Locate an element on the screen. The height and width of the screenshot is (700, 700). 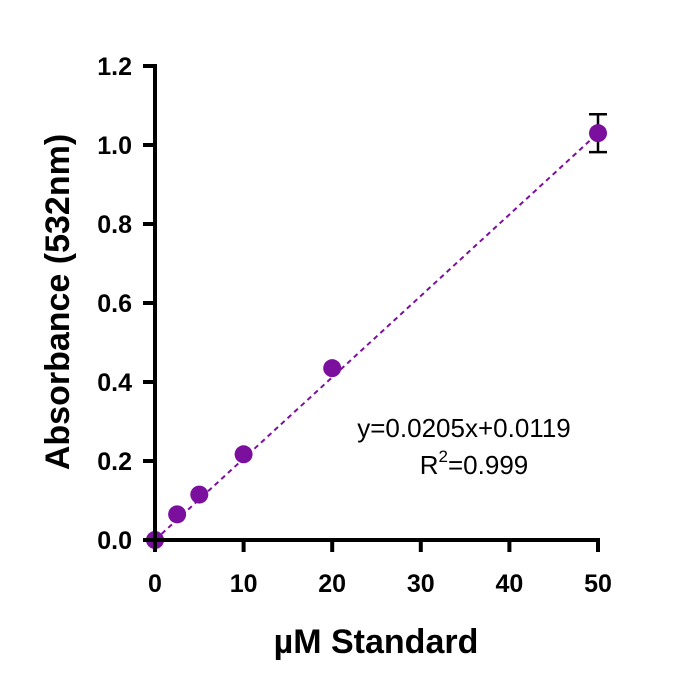
x-tick-label: 30 is located at coordinates (421, 584).